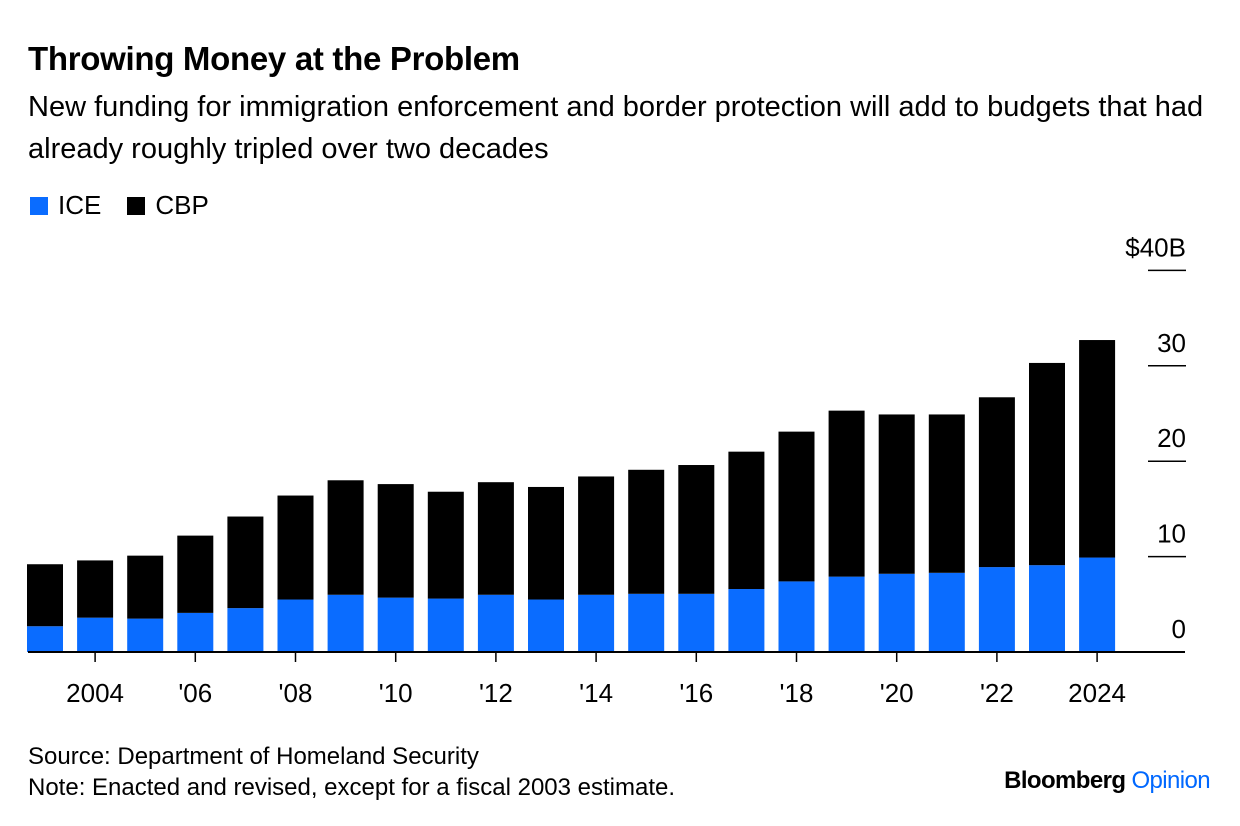  I want to click on y-tick-label-20: 20, so click(1171, 438).